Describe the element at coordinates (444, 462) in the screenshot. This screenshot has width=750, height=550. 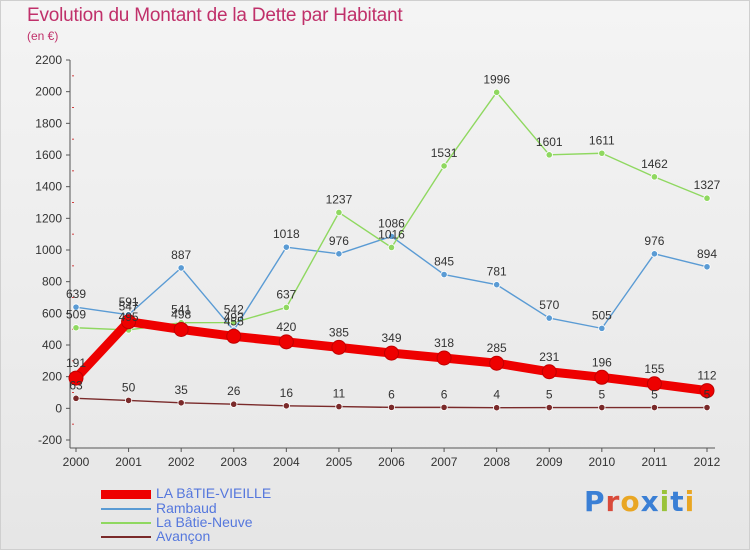
I see `x-tick-label: 2007` at that location.